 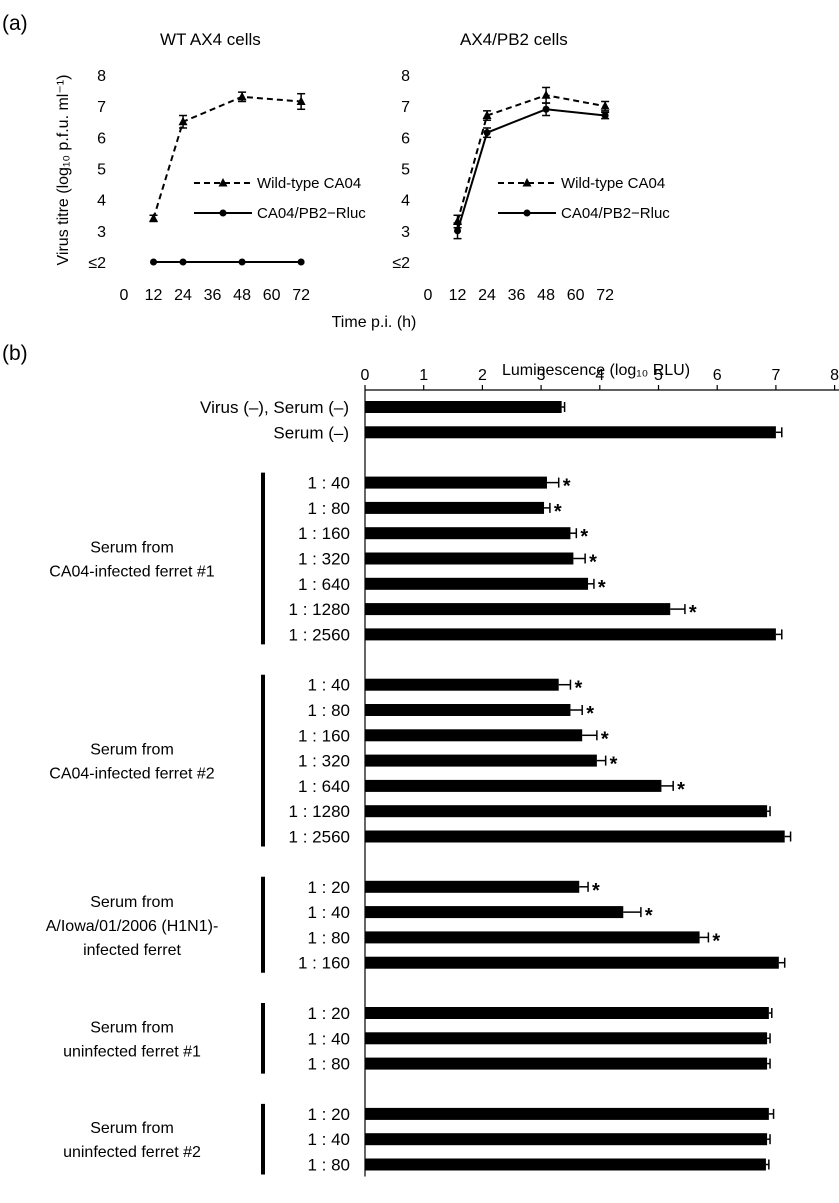 I want to click on left-x-tick-label: 36, so click(x=213, y=295).